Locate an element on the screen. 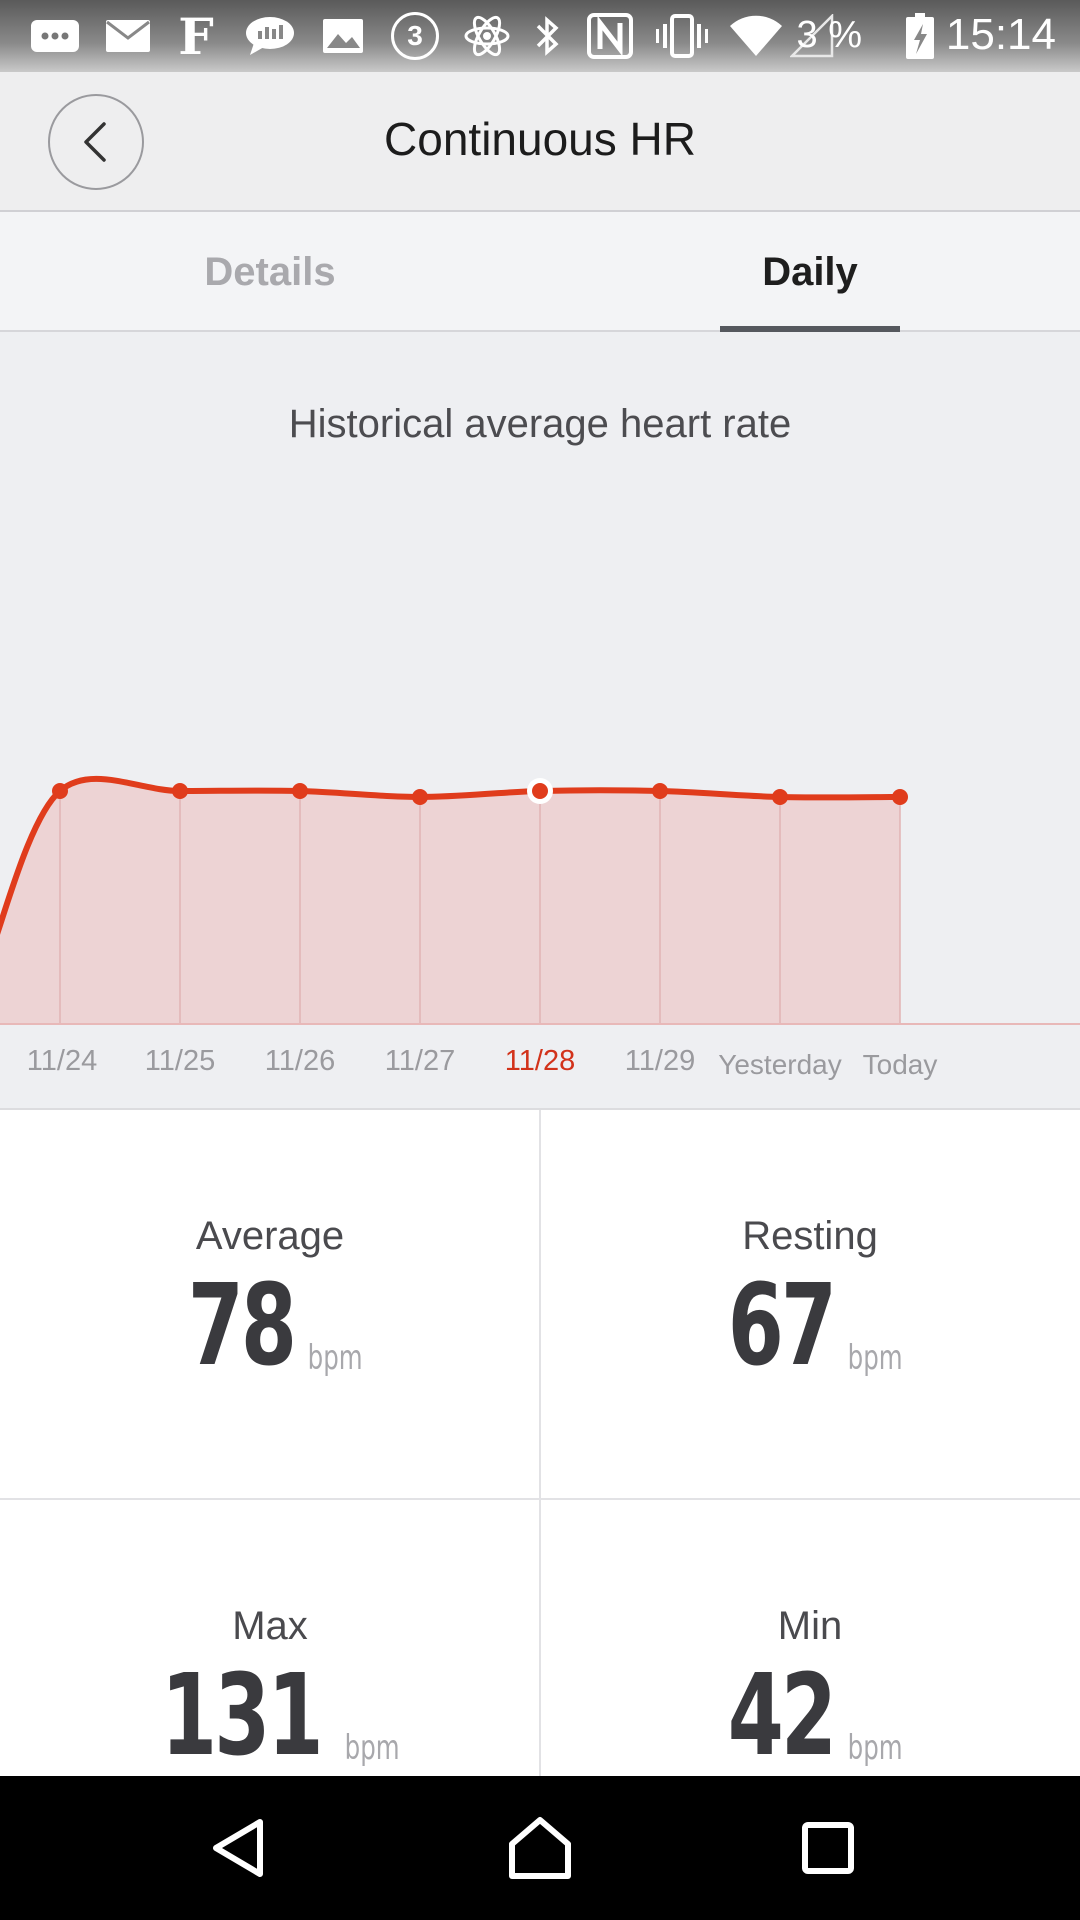  x-axis-tick-label: 11/25 is located at coordinates (180, 1061).